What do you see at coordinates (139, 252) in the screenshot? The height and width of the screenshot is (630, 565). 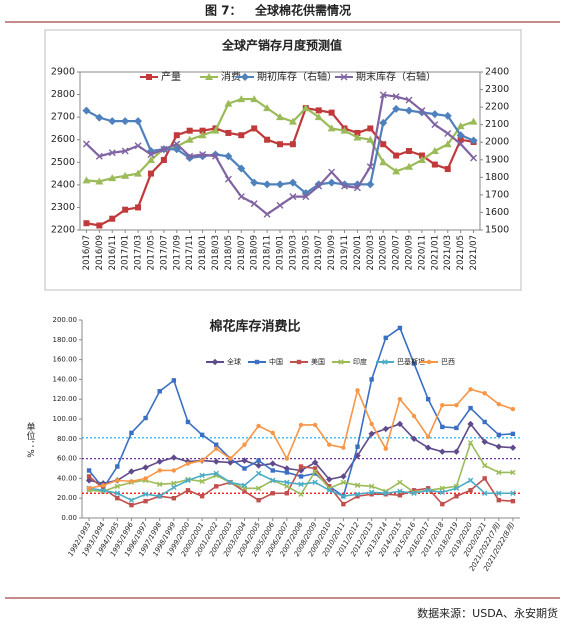 I see `x-tick-label: 2017/03` at bounding box center [139, 252].